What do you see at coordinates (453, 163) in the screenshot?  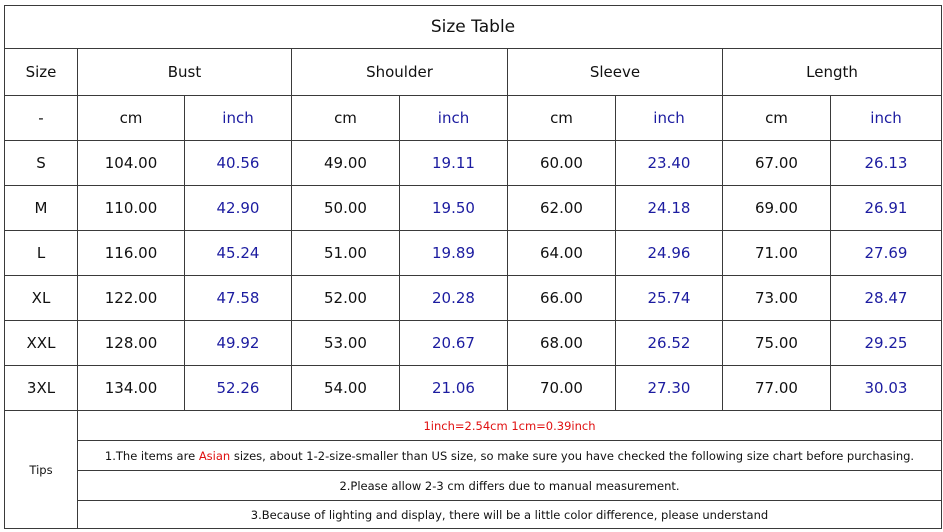 I see `value-cell: 19.11` at bounding box center [453, 163].